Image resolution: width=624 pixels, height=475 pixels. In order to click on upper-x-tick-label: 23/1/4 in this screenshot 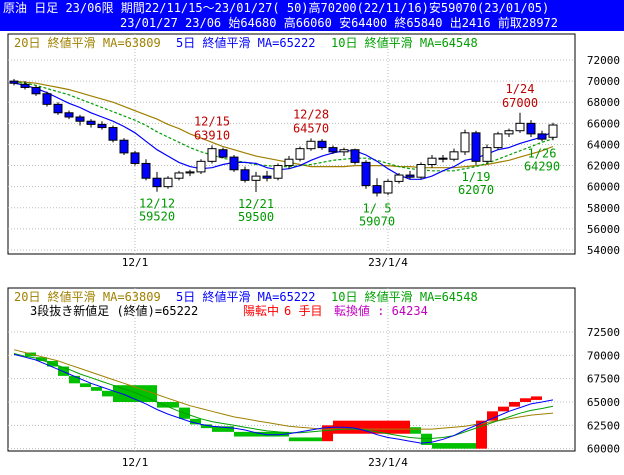, I will do `click(388, 262)`.